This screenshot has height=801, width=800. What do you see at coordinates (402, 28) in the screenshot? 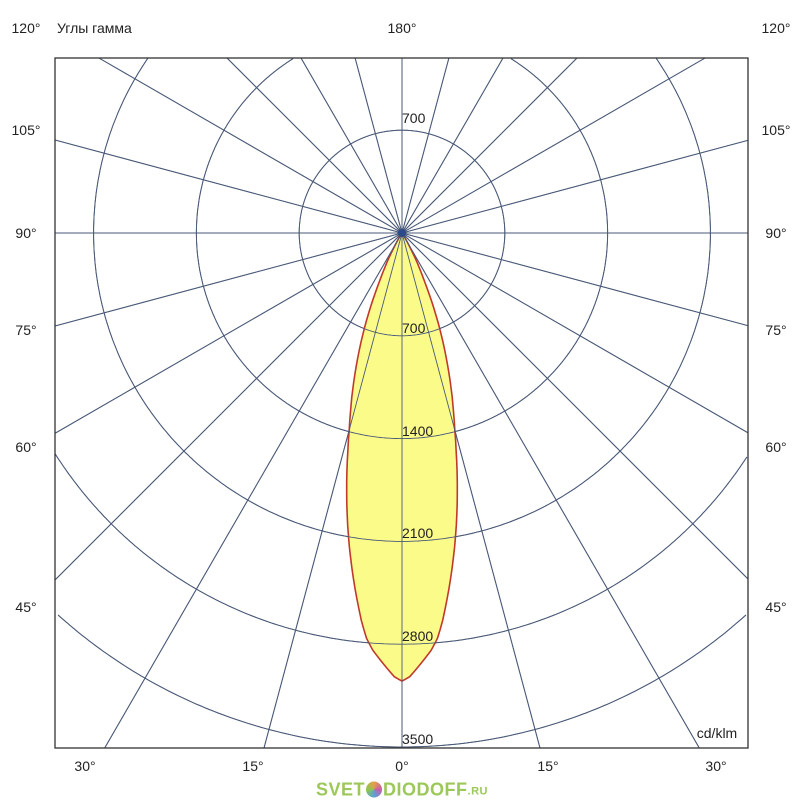
I see `angle-label-top: 180°` at bounding box center [402, 28].